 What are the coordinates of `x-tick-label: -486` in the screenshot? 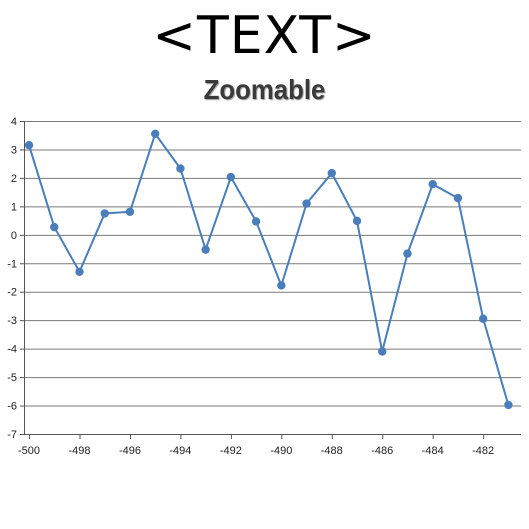 It's located at (382, 451).